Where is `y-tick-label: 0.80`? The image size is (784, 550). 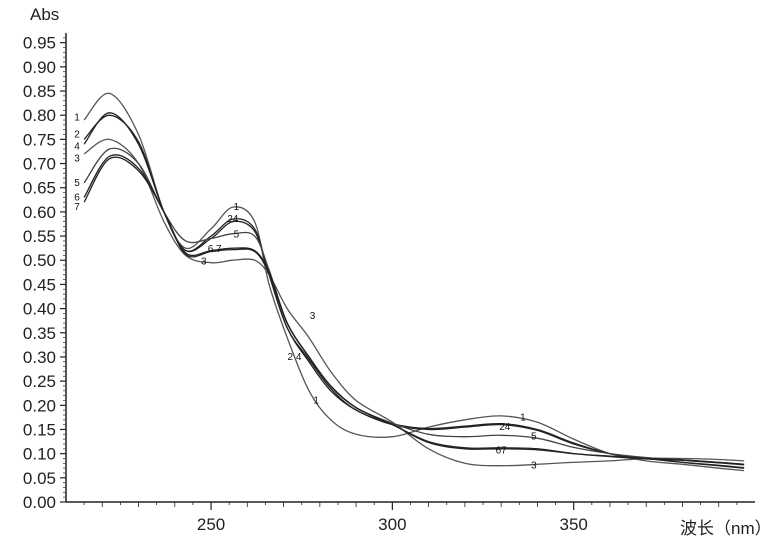
y-tick-label: 0.80 is located at coordinates (39, 115).